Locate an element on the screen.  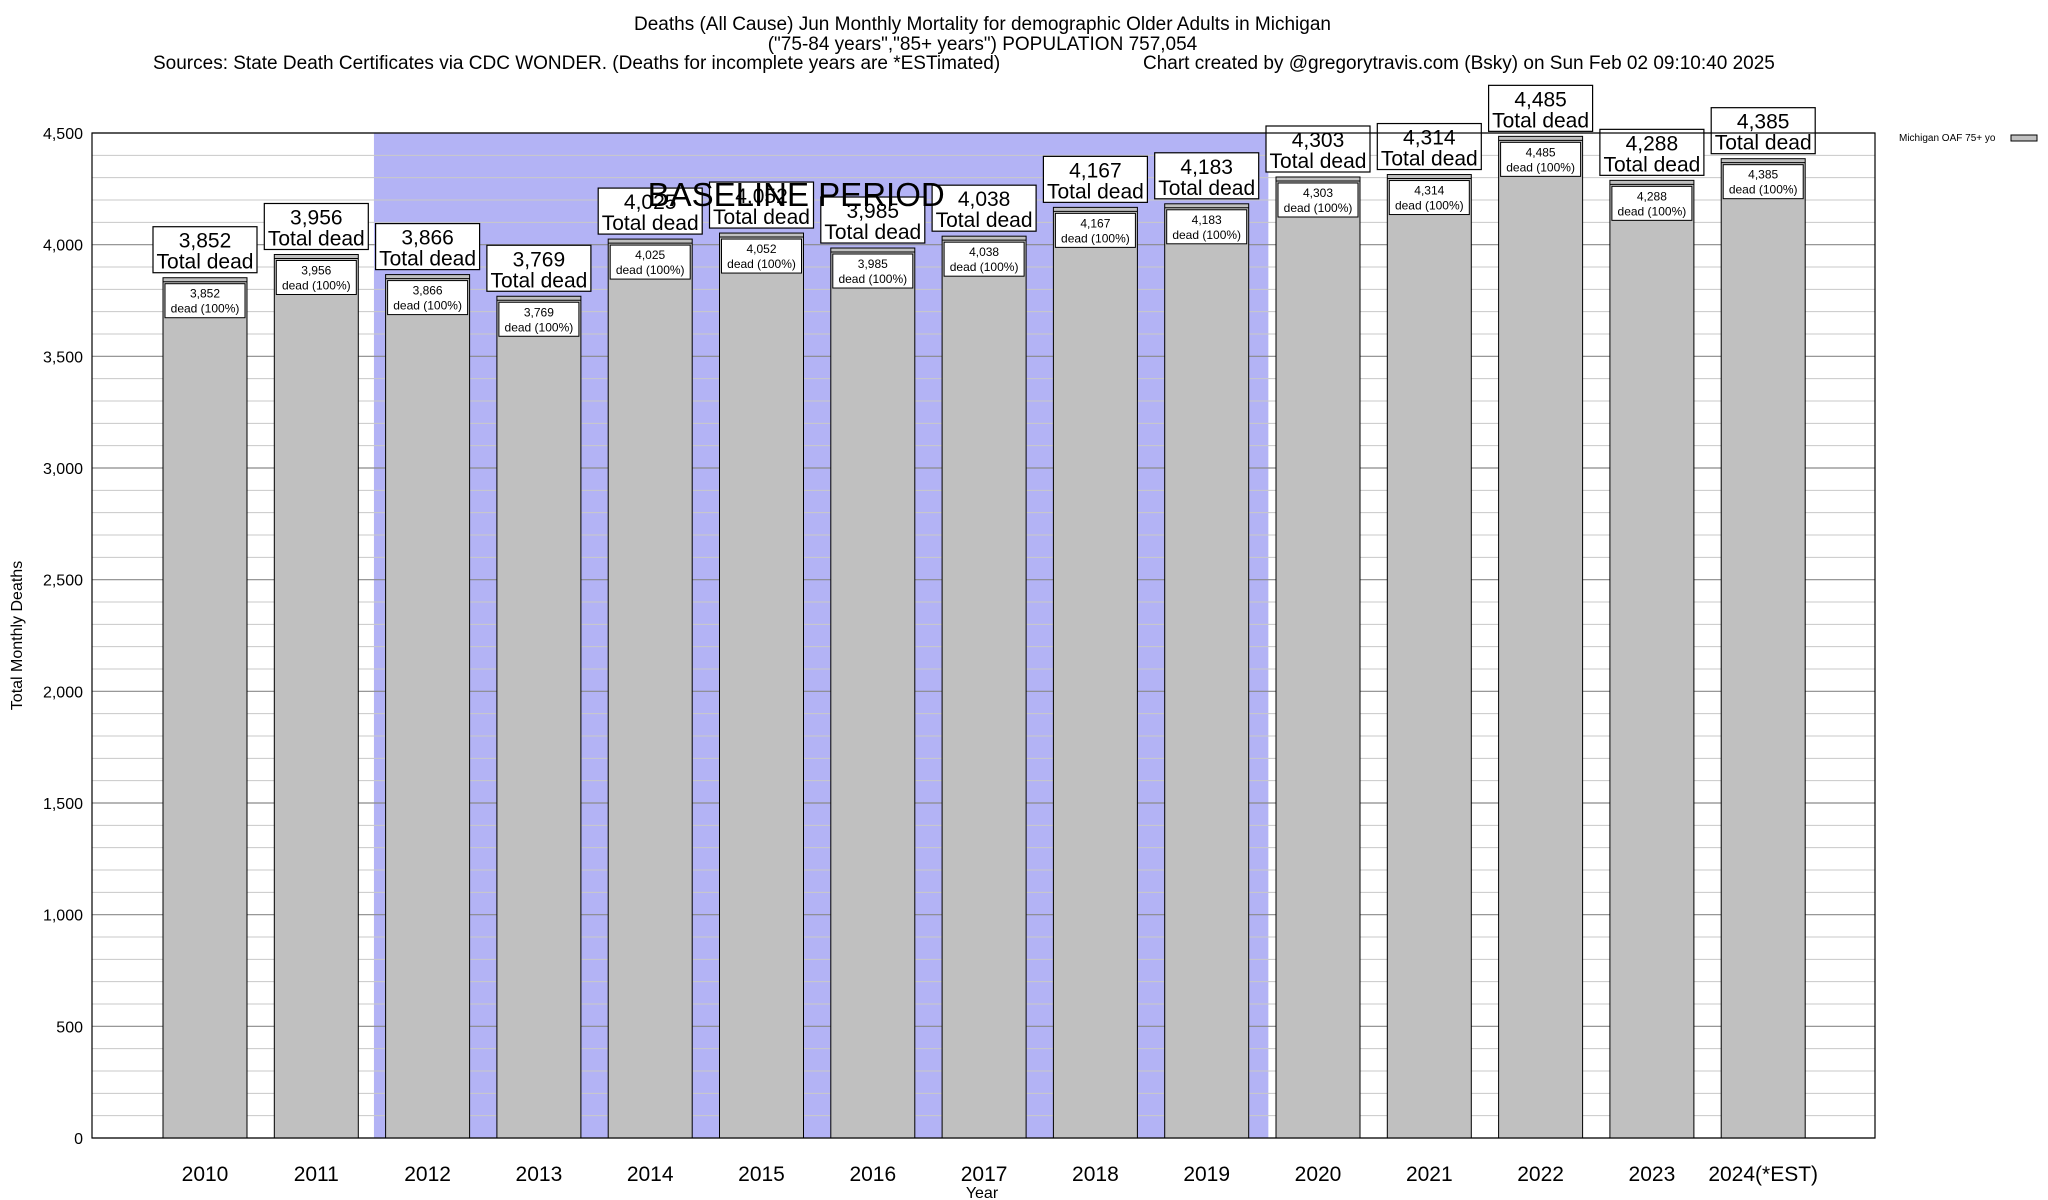
x-tick-label: 2017 is located at coordinates (984, 1174).